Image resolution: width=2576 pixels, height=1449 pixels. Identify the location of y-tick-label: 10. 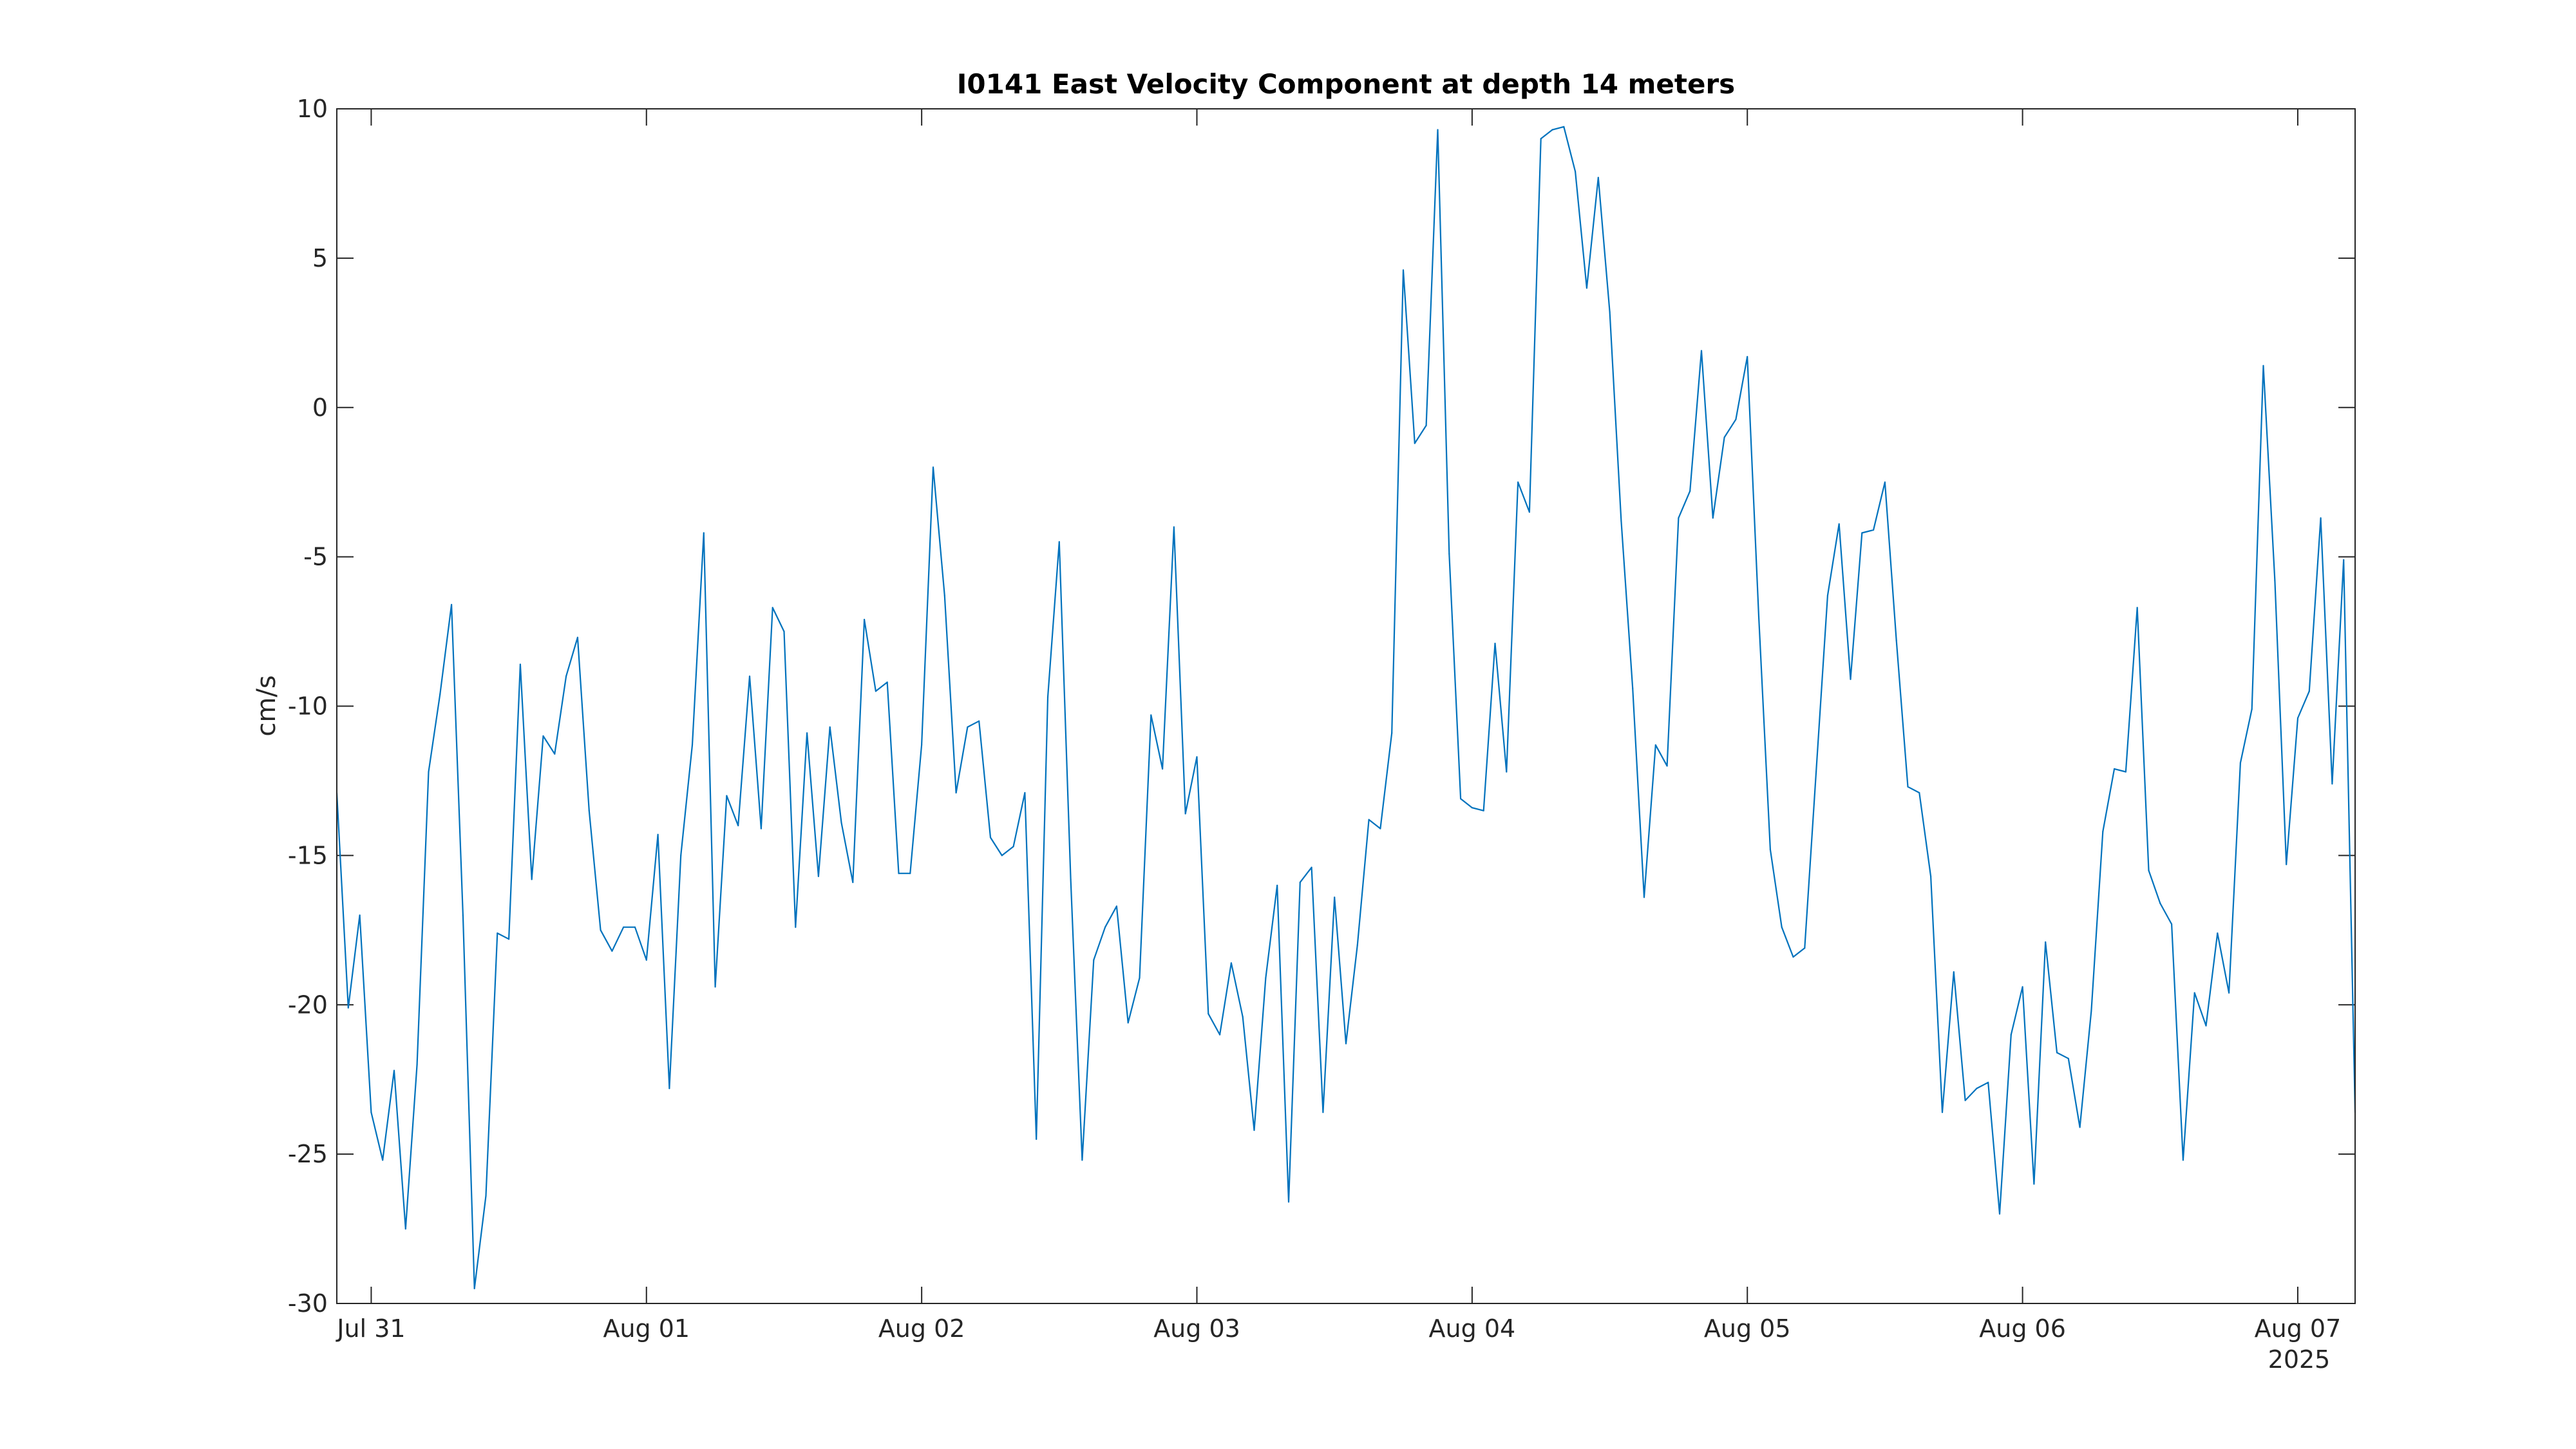
(312, 109).